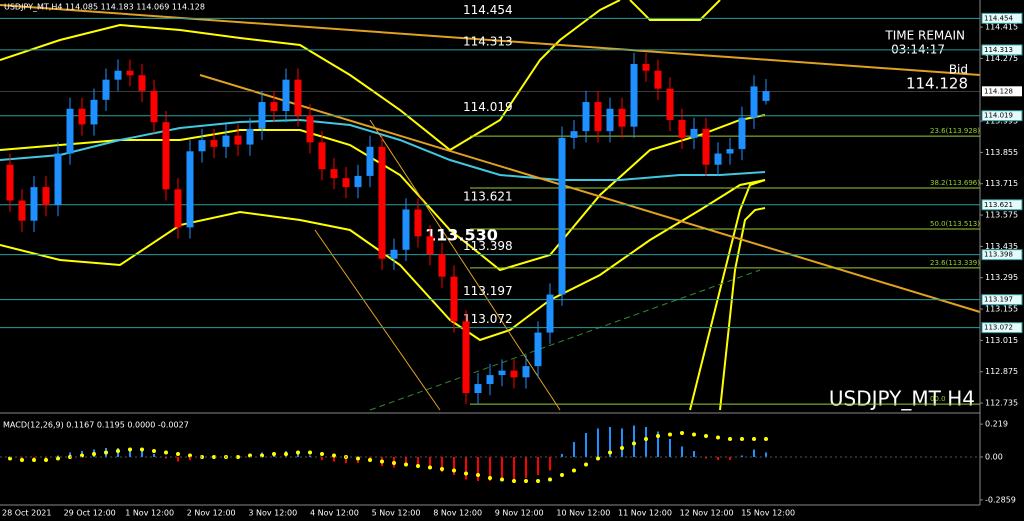 The image size is (1024, 521). Describe the element at coordinates (211, 513) in the screenshot. I see `x-tick-label: 2 Nov 12:00` at that location.